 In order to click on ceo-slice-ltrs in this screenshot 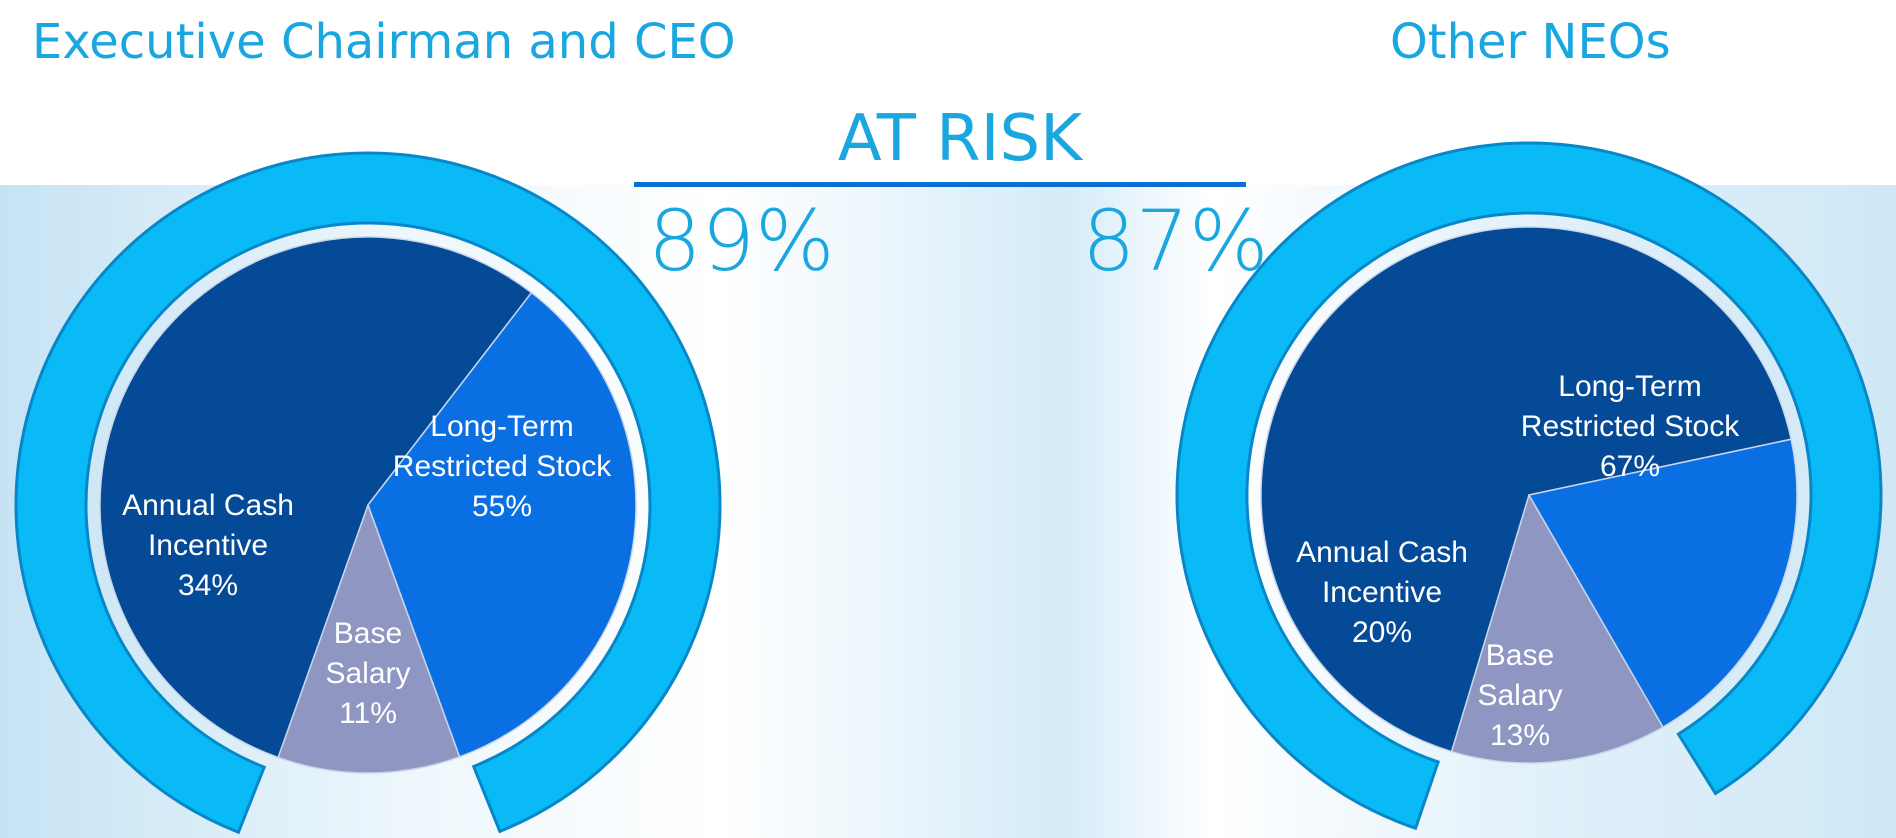, I will do `click(316, 497)`.